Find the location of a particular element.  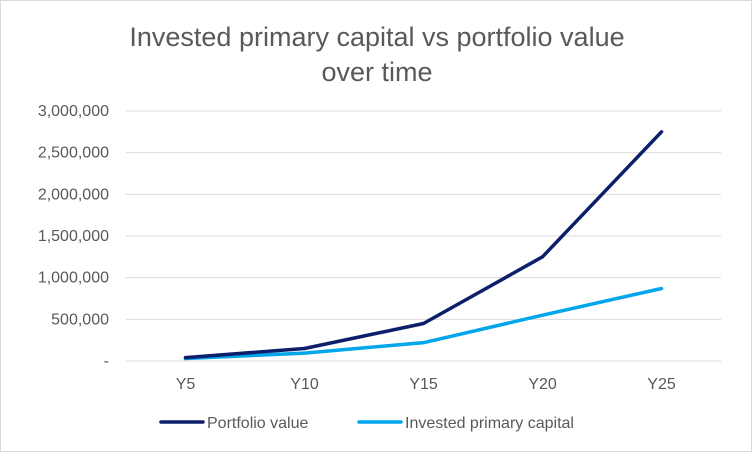

y-tick-label-4: 2,000,000 is located at coordinates (73, 194).